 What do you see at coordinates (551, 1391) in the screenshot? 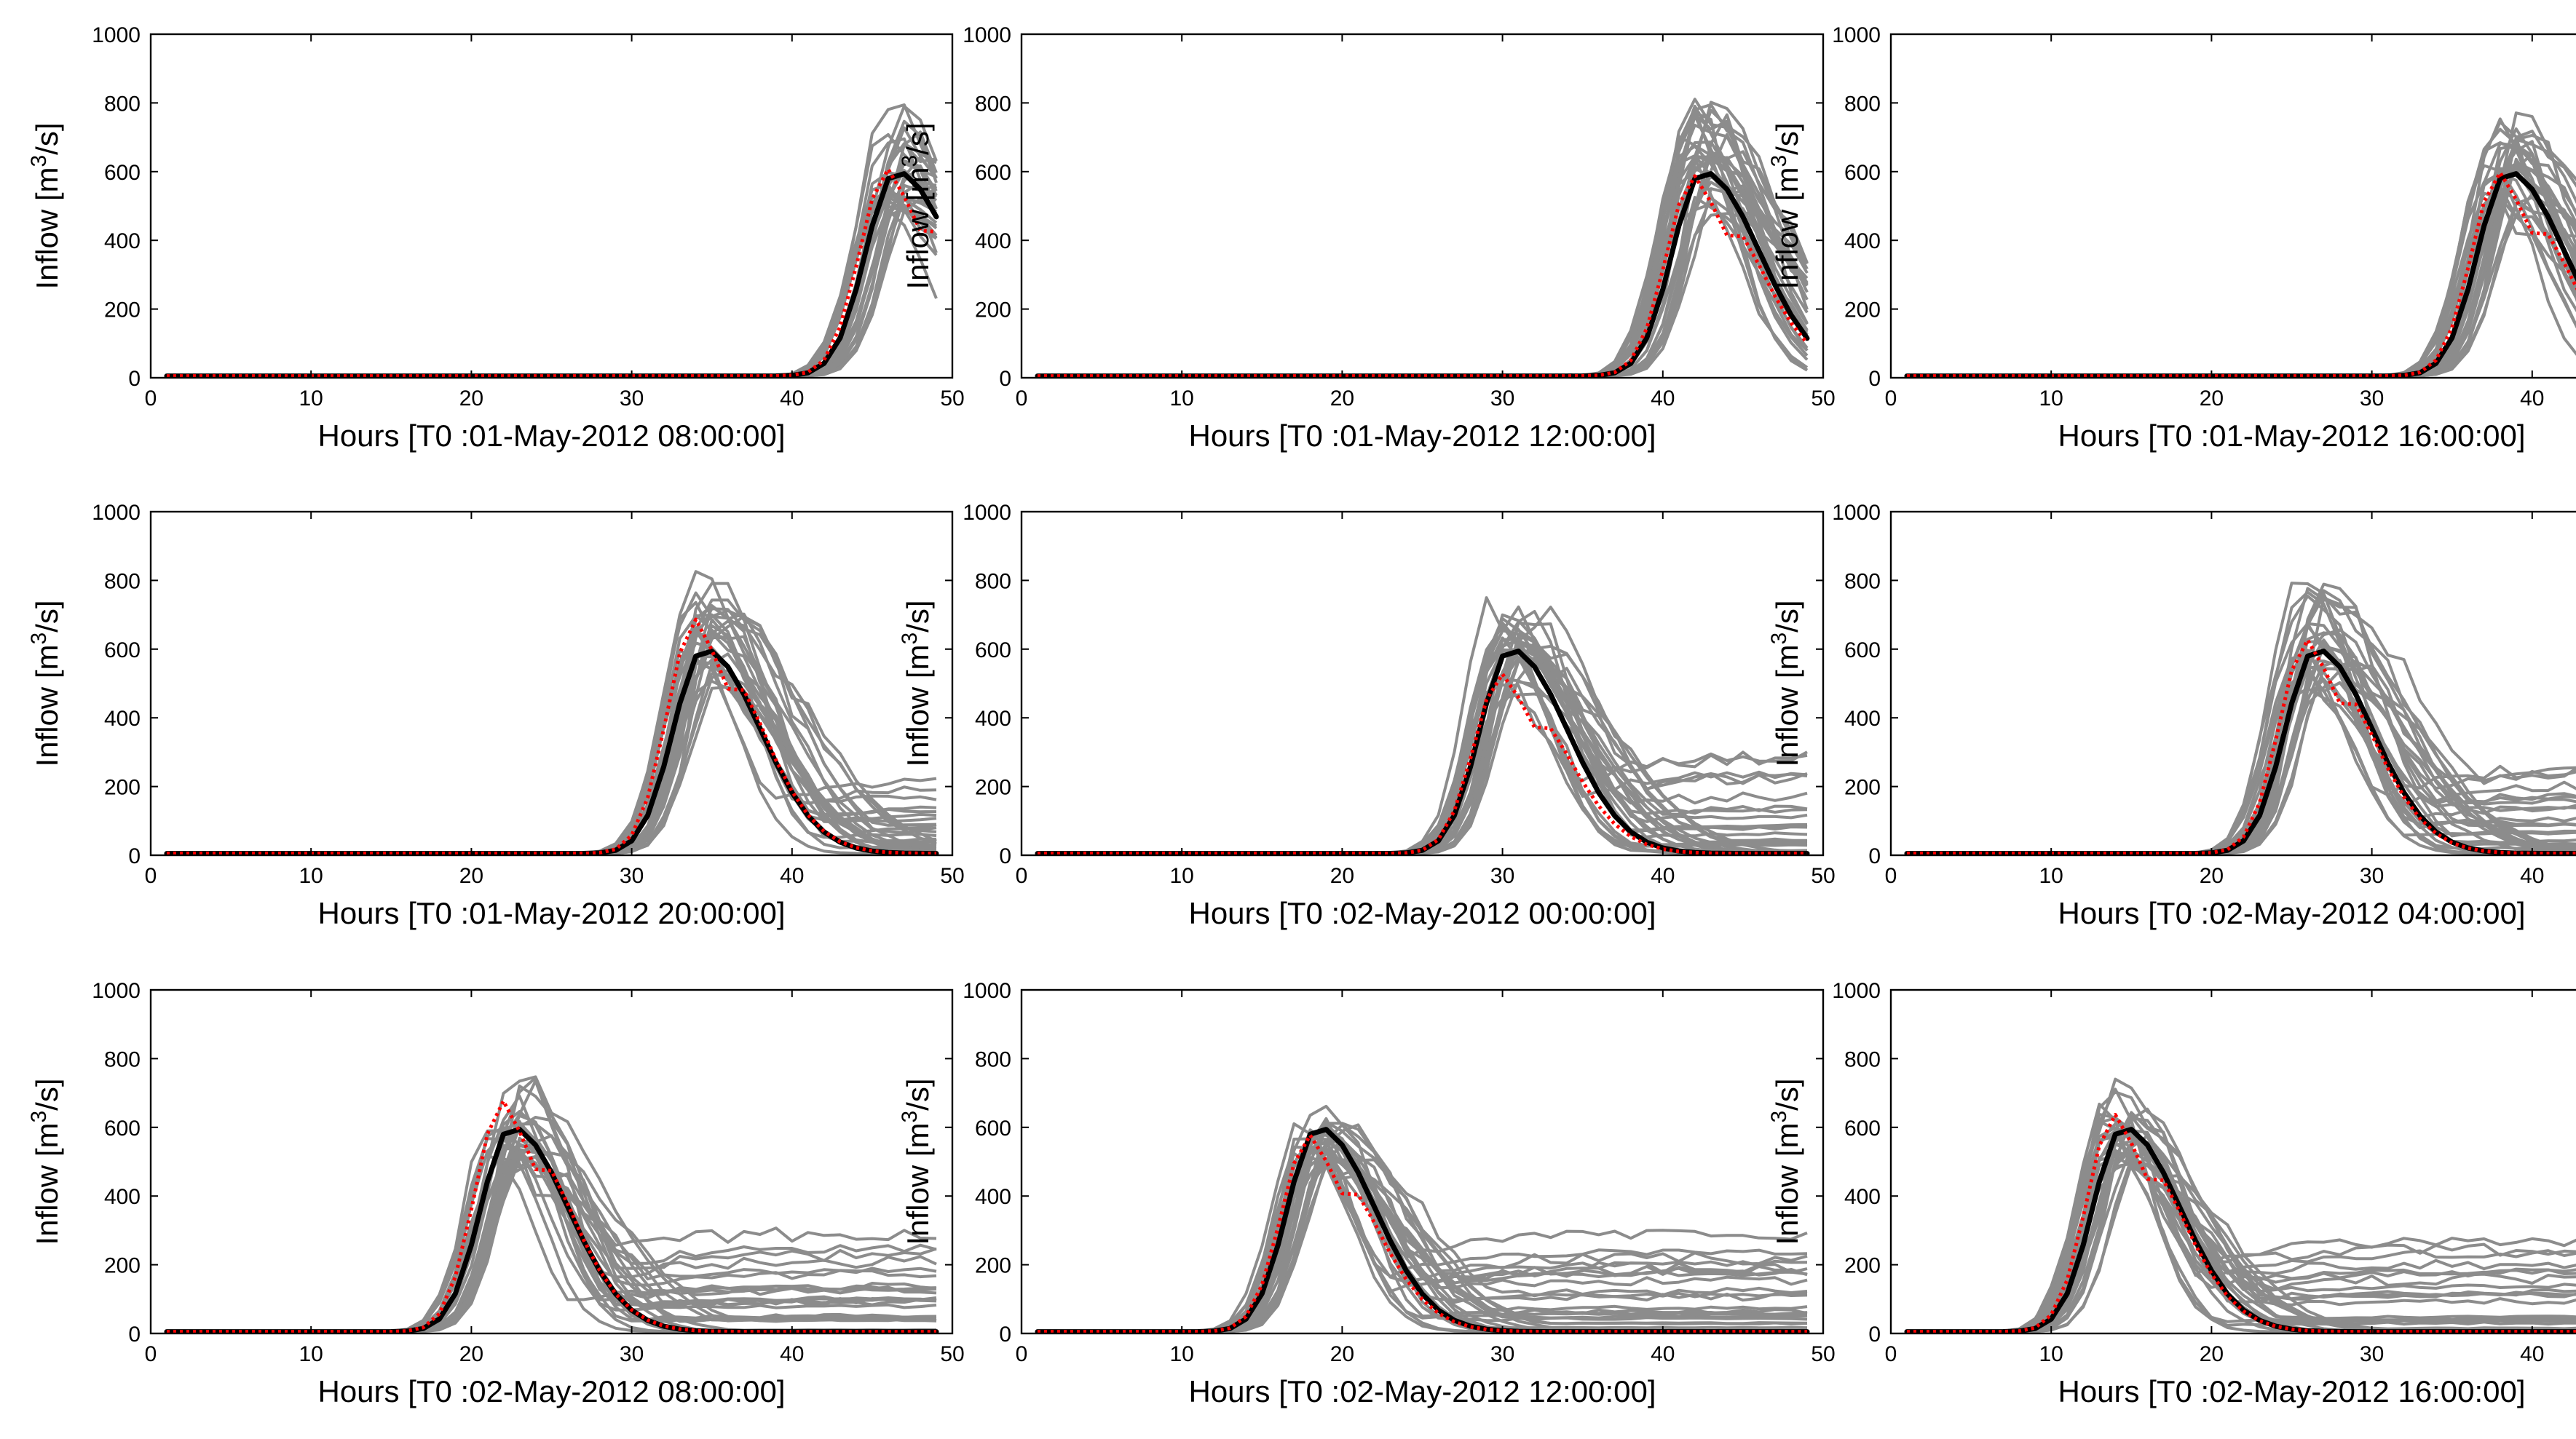
I see `x-axis-label: Hours [T0 :02-May-2012 08:00:00]` at bounding box center [551, 1391].